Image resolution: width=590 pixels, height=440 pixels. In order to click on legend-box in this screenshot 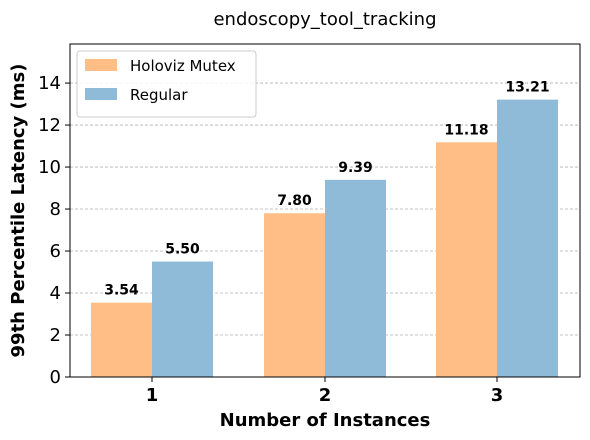, I will do `click(166, 84)`.